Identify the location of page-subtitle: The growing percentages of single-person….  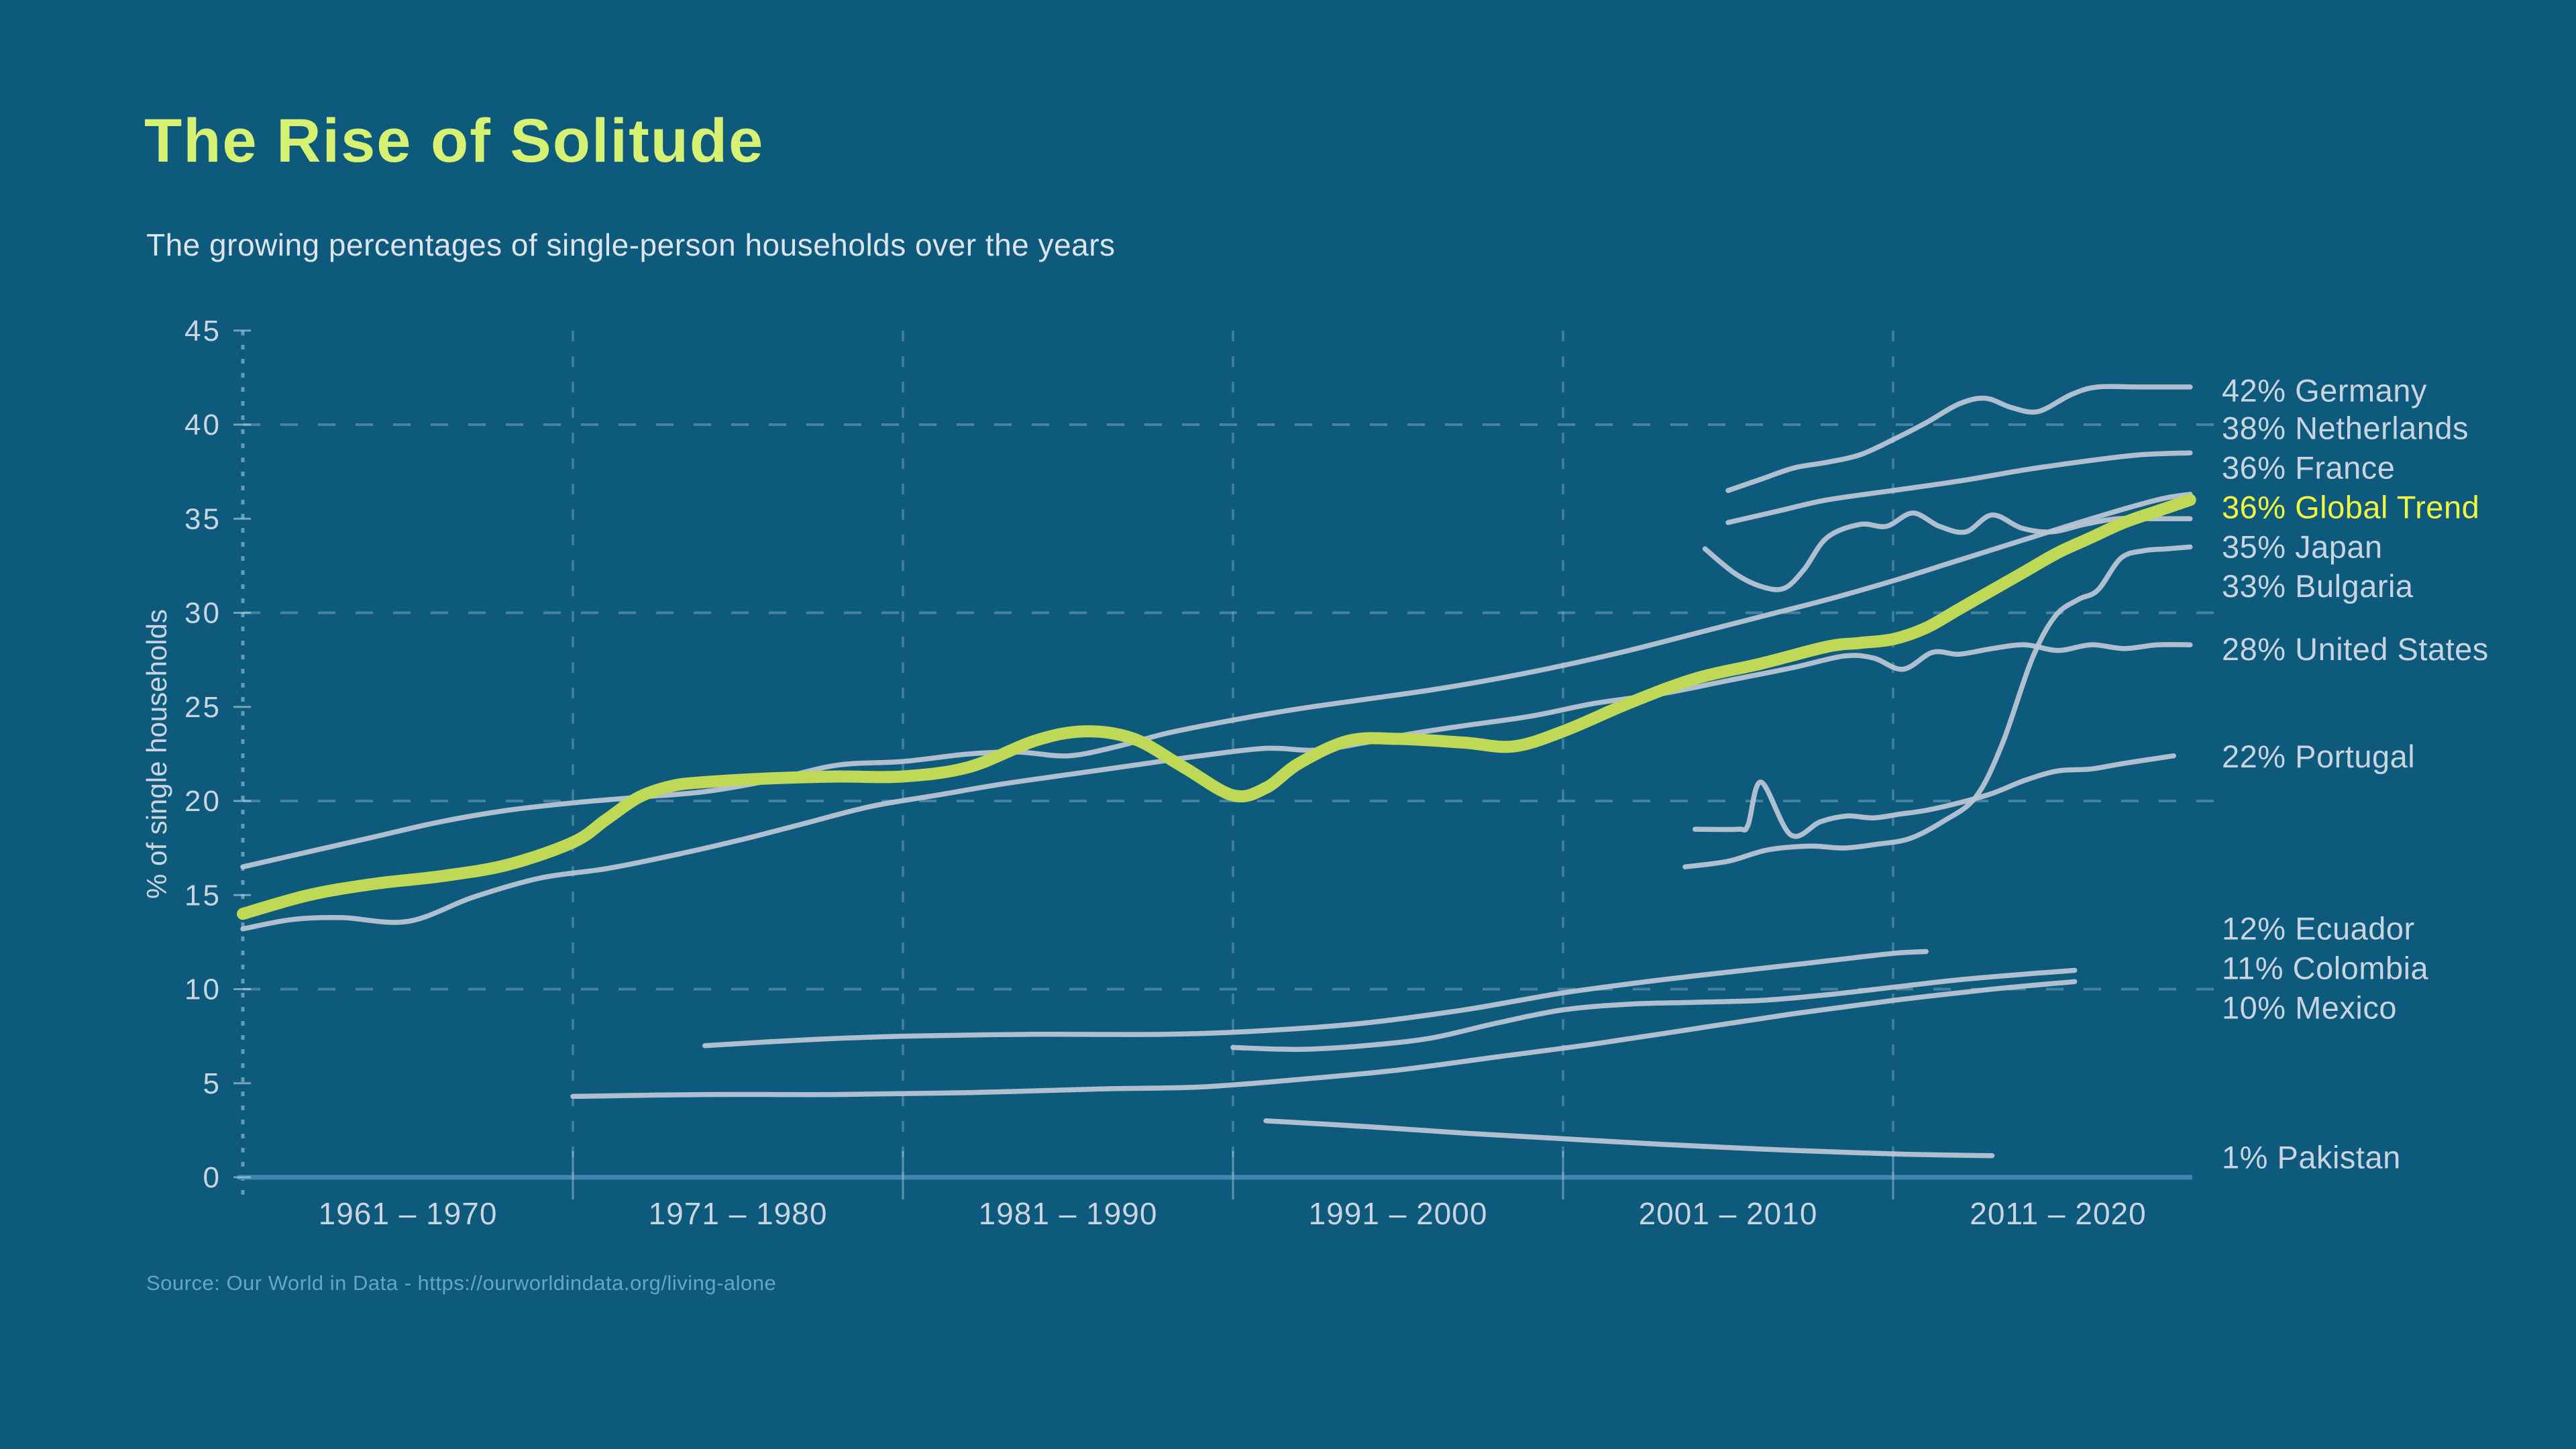
(631, 244).